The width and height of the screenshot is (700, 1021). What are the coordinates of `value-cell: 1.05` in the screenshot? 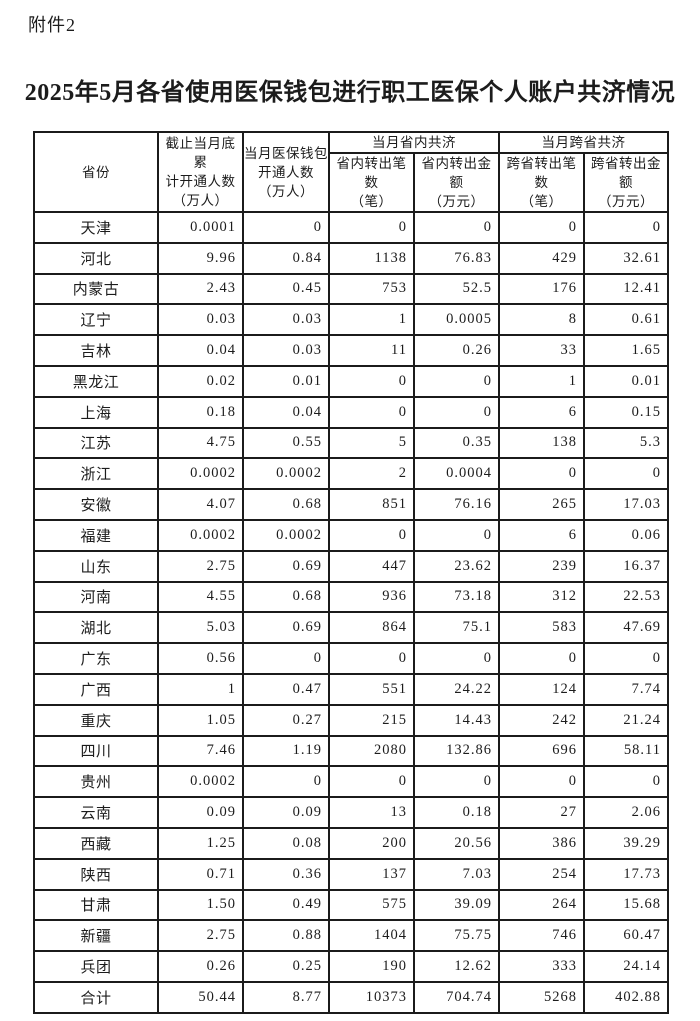 It's located at (200, 720).